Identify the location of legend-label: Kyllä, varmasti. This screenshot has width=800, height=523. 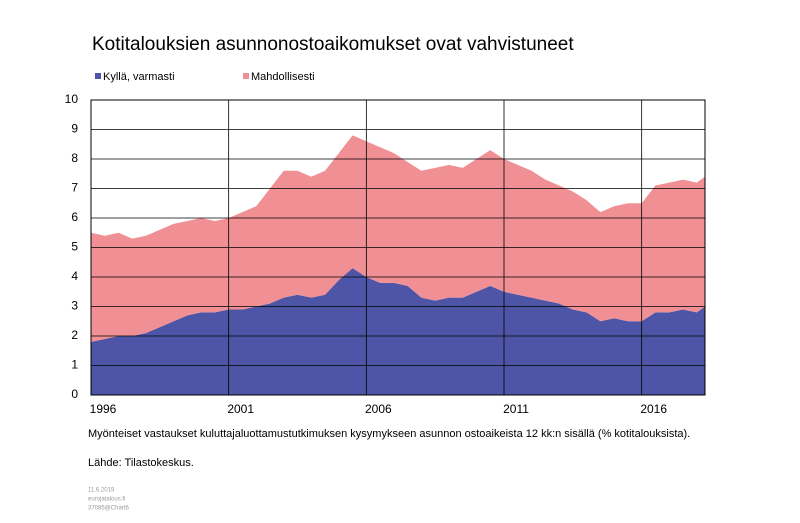
(139, 77).